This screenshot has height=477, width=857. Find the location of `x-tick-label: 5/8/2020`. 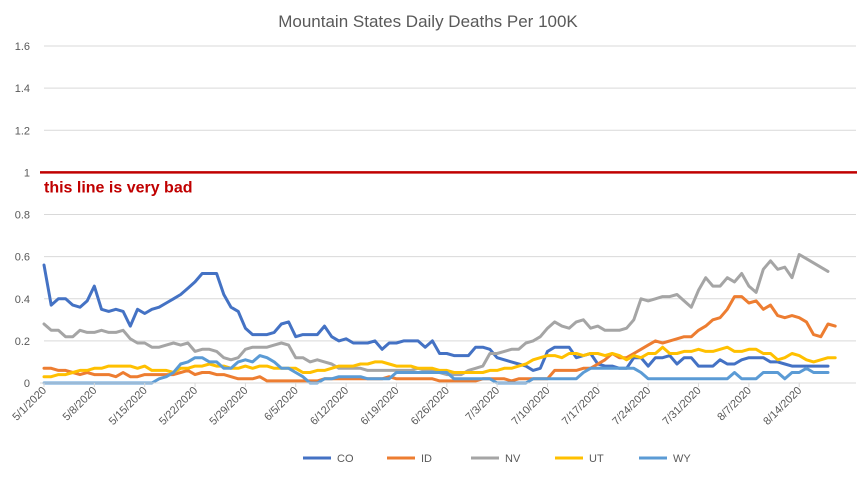

x-tick-label: 5/8/2020 is located at coordinates (80, 404).